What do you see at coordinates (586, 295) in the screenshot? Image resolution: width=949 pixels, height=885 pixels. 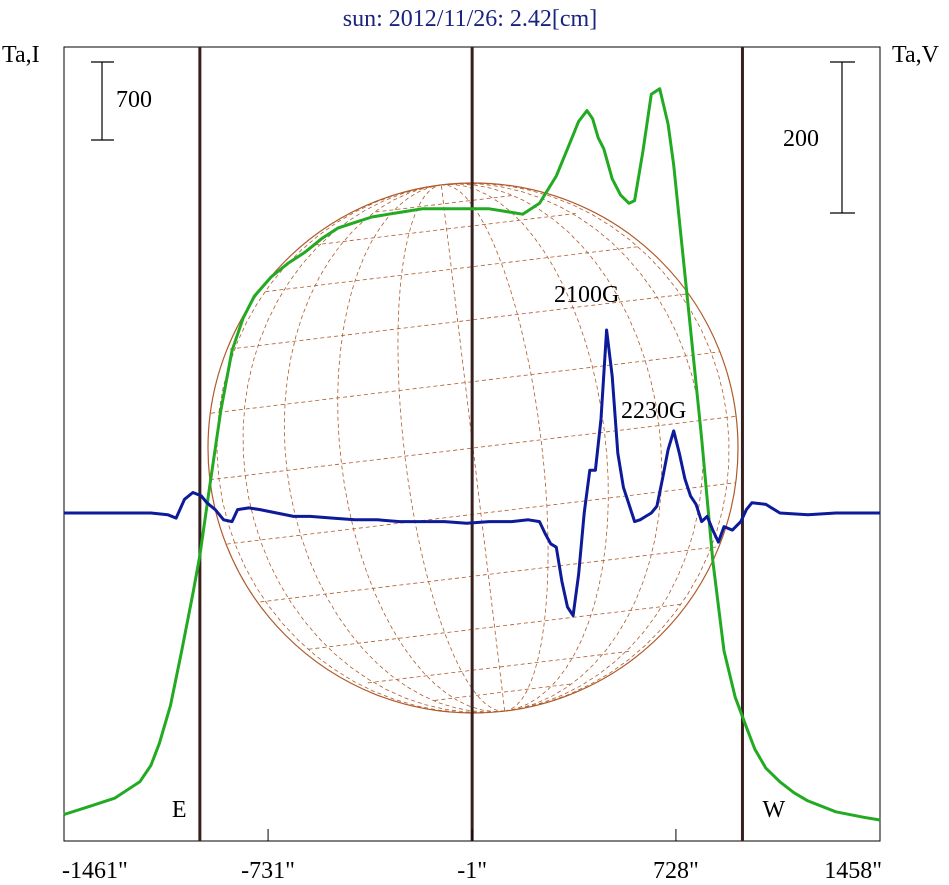 I see `annotation-2100g: 2100G` at bounding box center [586, 295].